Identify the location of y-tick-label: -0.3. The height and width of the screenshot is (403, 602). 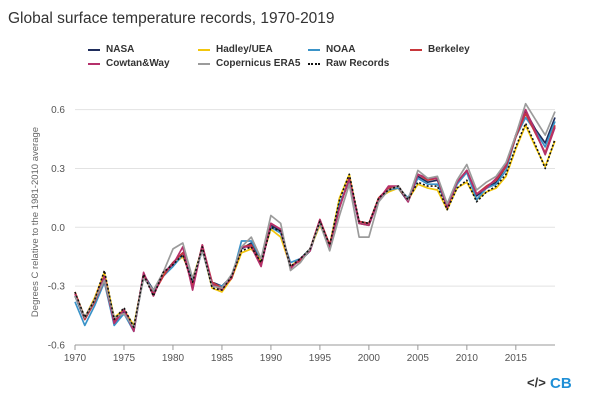
(57, 287).